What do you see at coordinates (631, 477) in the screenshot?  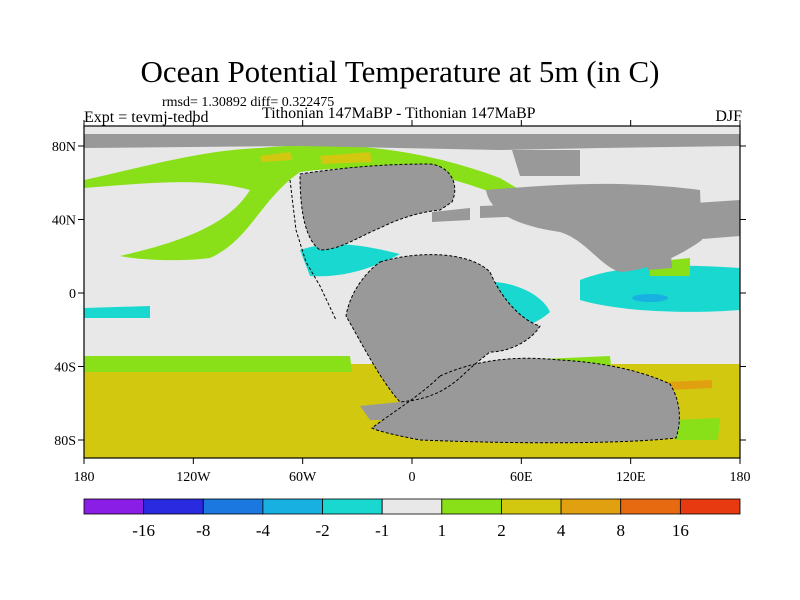 I see `lon-tick-label: 120E` at bounding box center [631, 477].